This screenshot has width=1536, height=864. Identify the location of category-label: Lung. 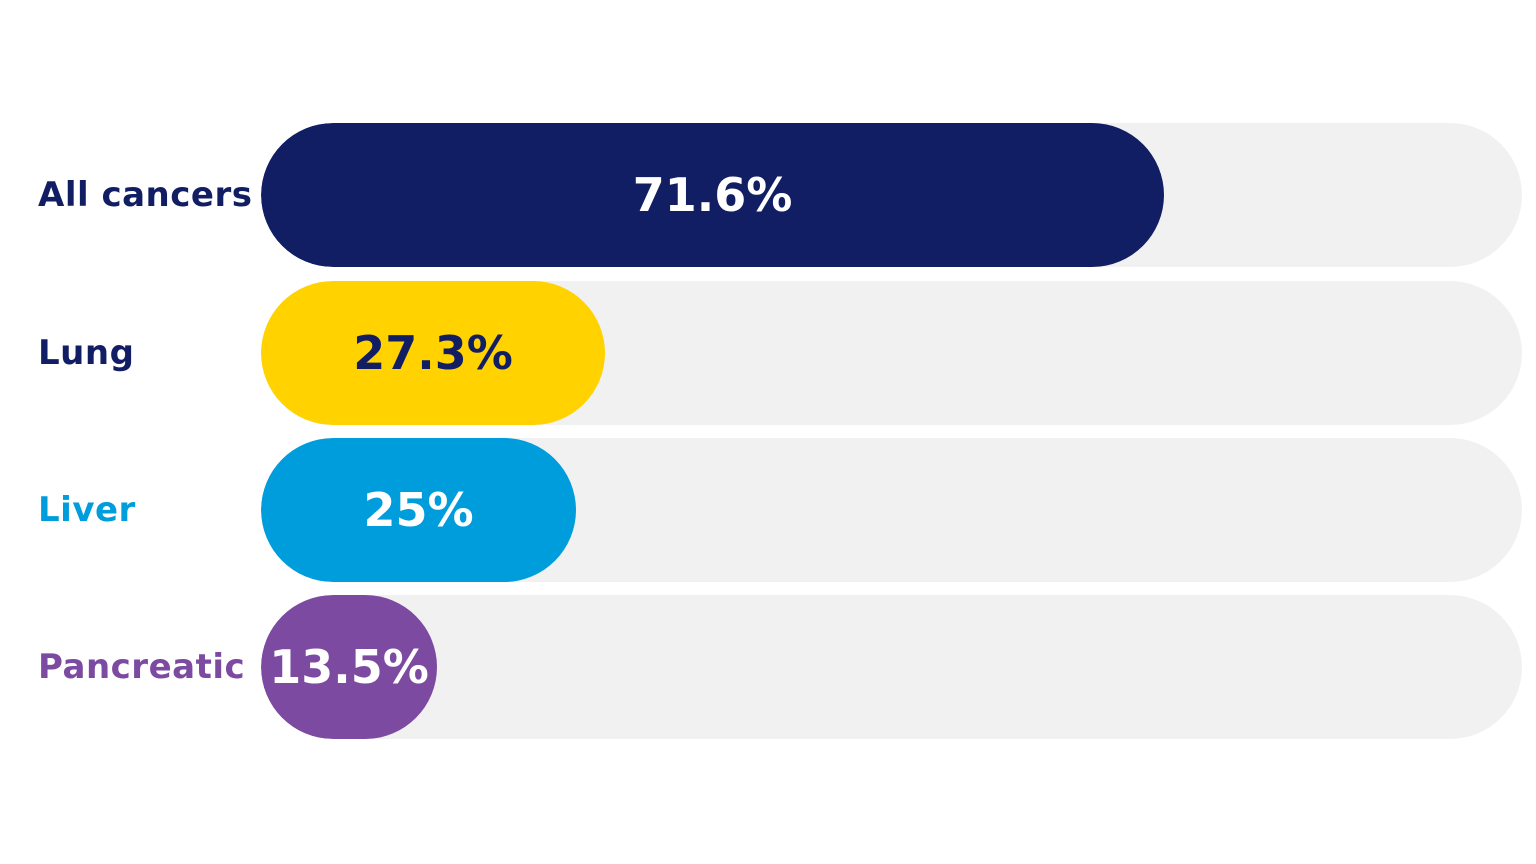
(86, 353).